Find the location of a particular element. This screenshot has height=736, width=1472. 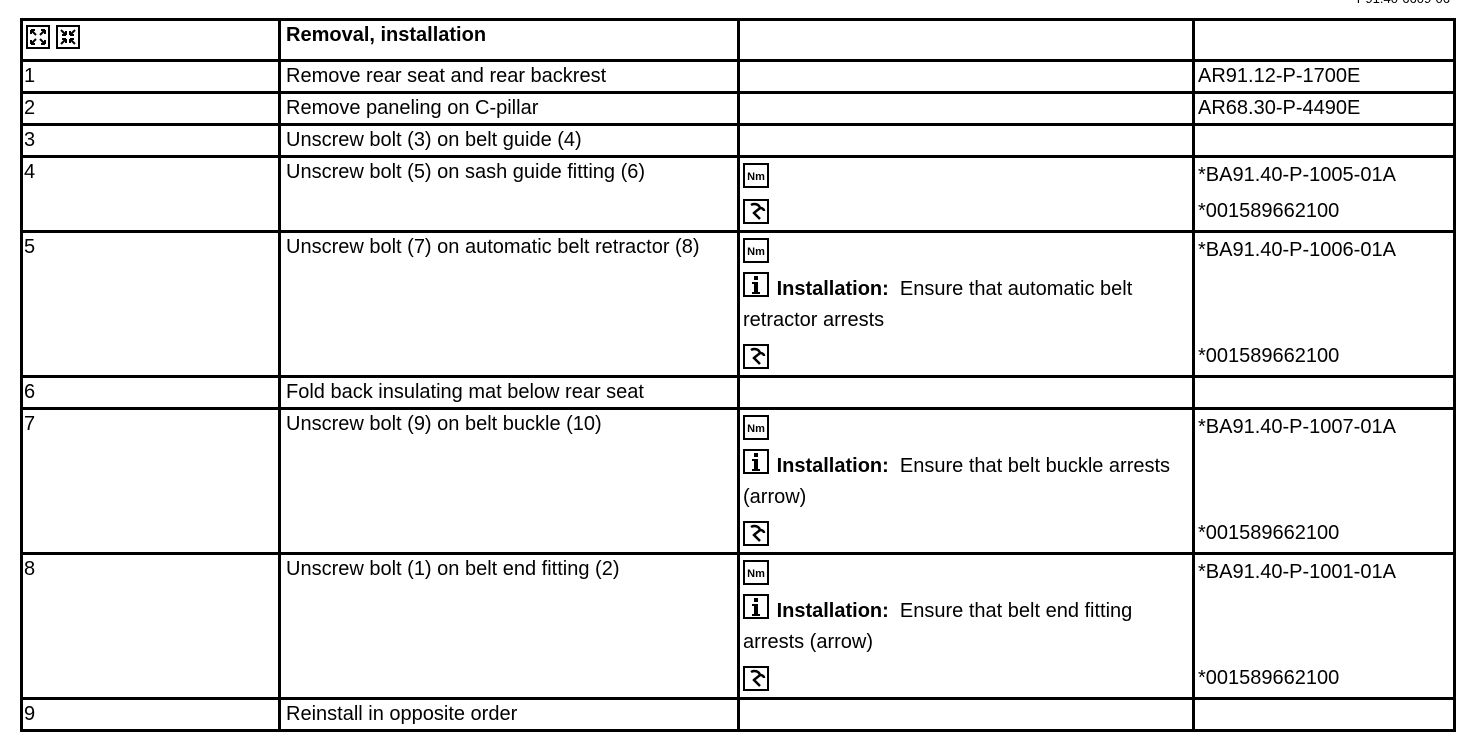

step-number: 2 is located at coordinates (150, 108).